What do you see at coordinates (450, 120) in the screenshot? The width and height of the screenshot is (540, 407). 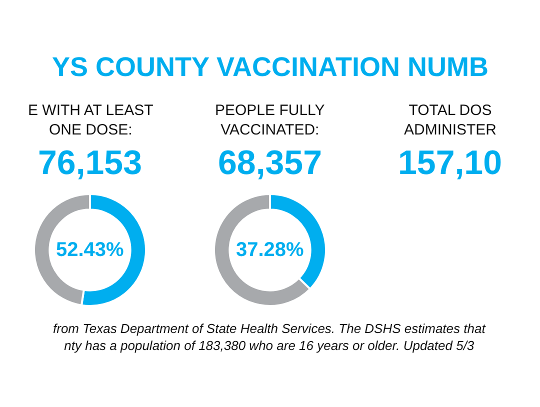 I see `text: TOTAL DOS ADMINISTER` at bounding box center [450, 120].